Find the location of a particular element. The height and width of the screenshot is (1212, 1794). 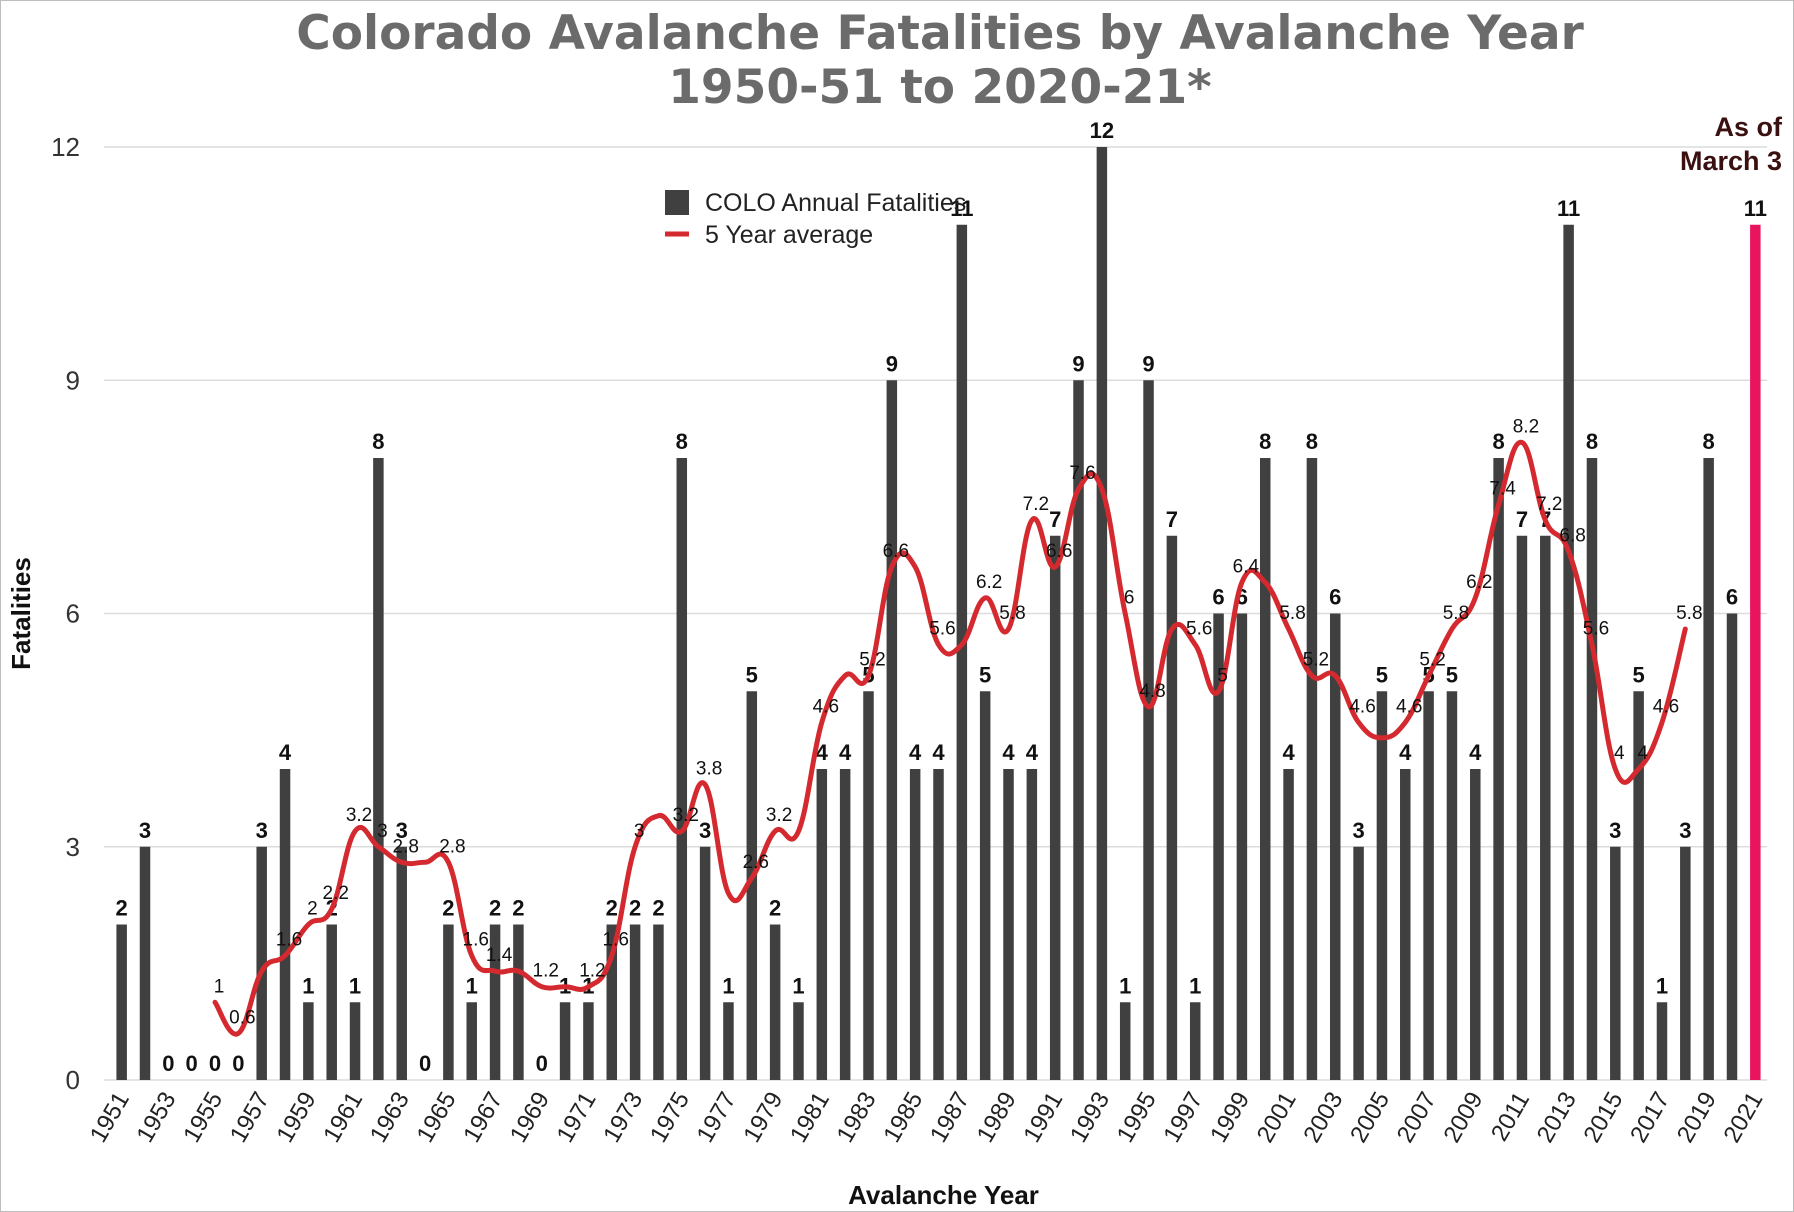

average-value-label: 4 is located at coordinates (1619, 753).